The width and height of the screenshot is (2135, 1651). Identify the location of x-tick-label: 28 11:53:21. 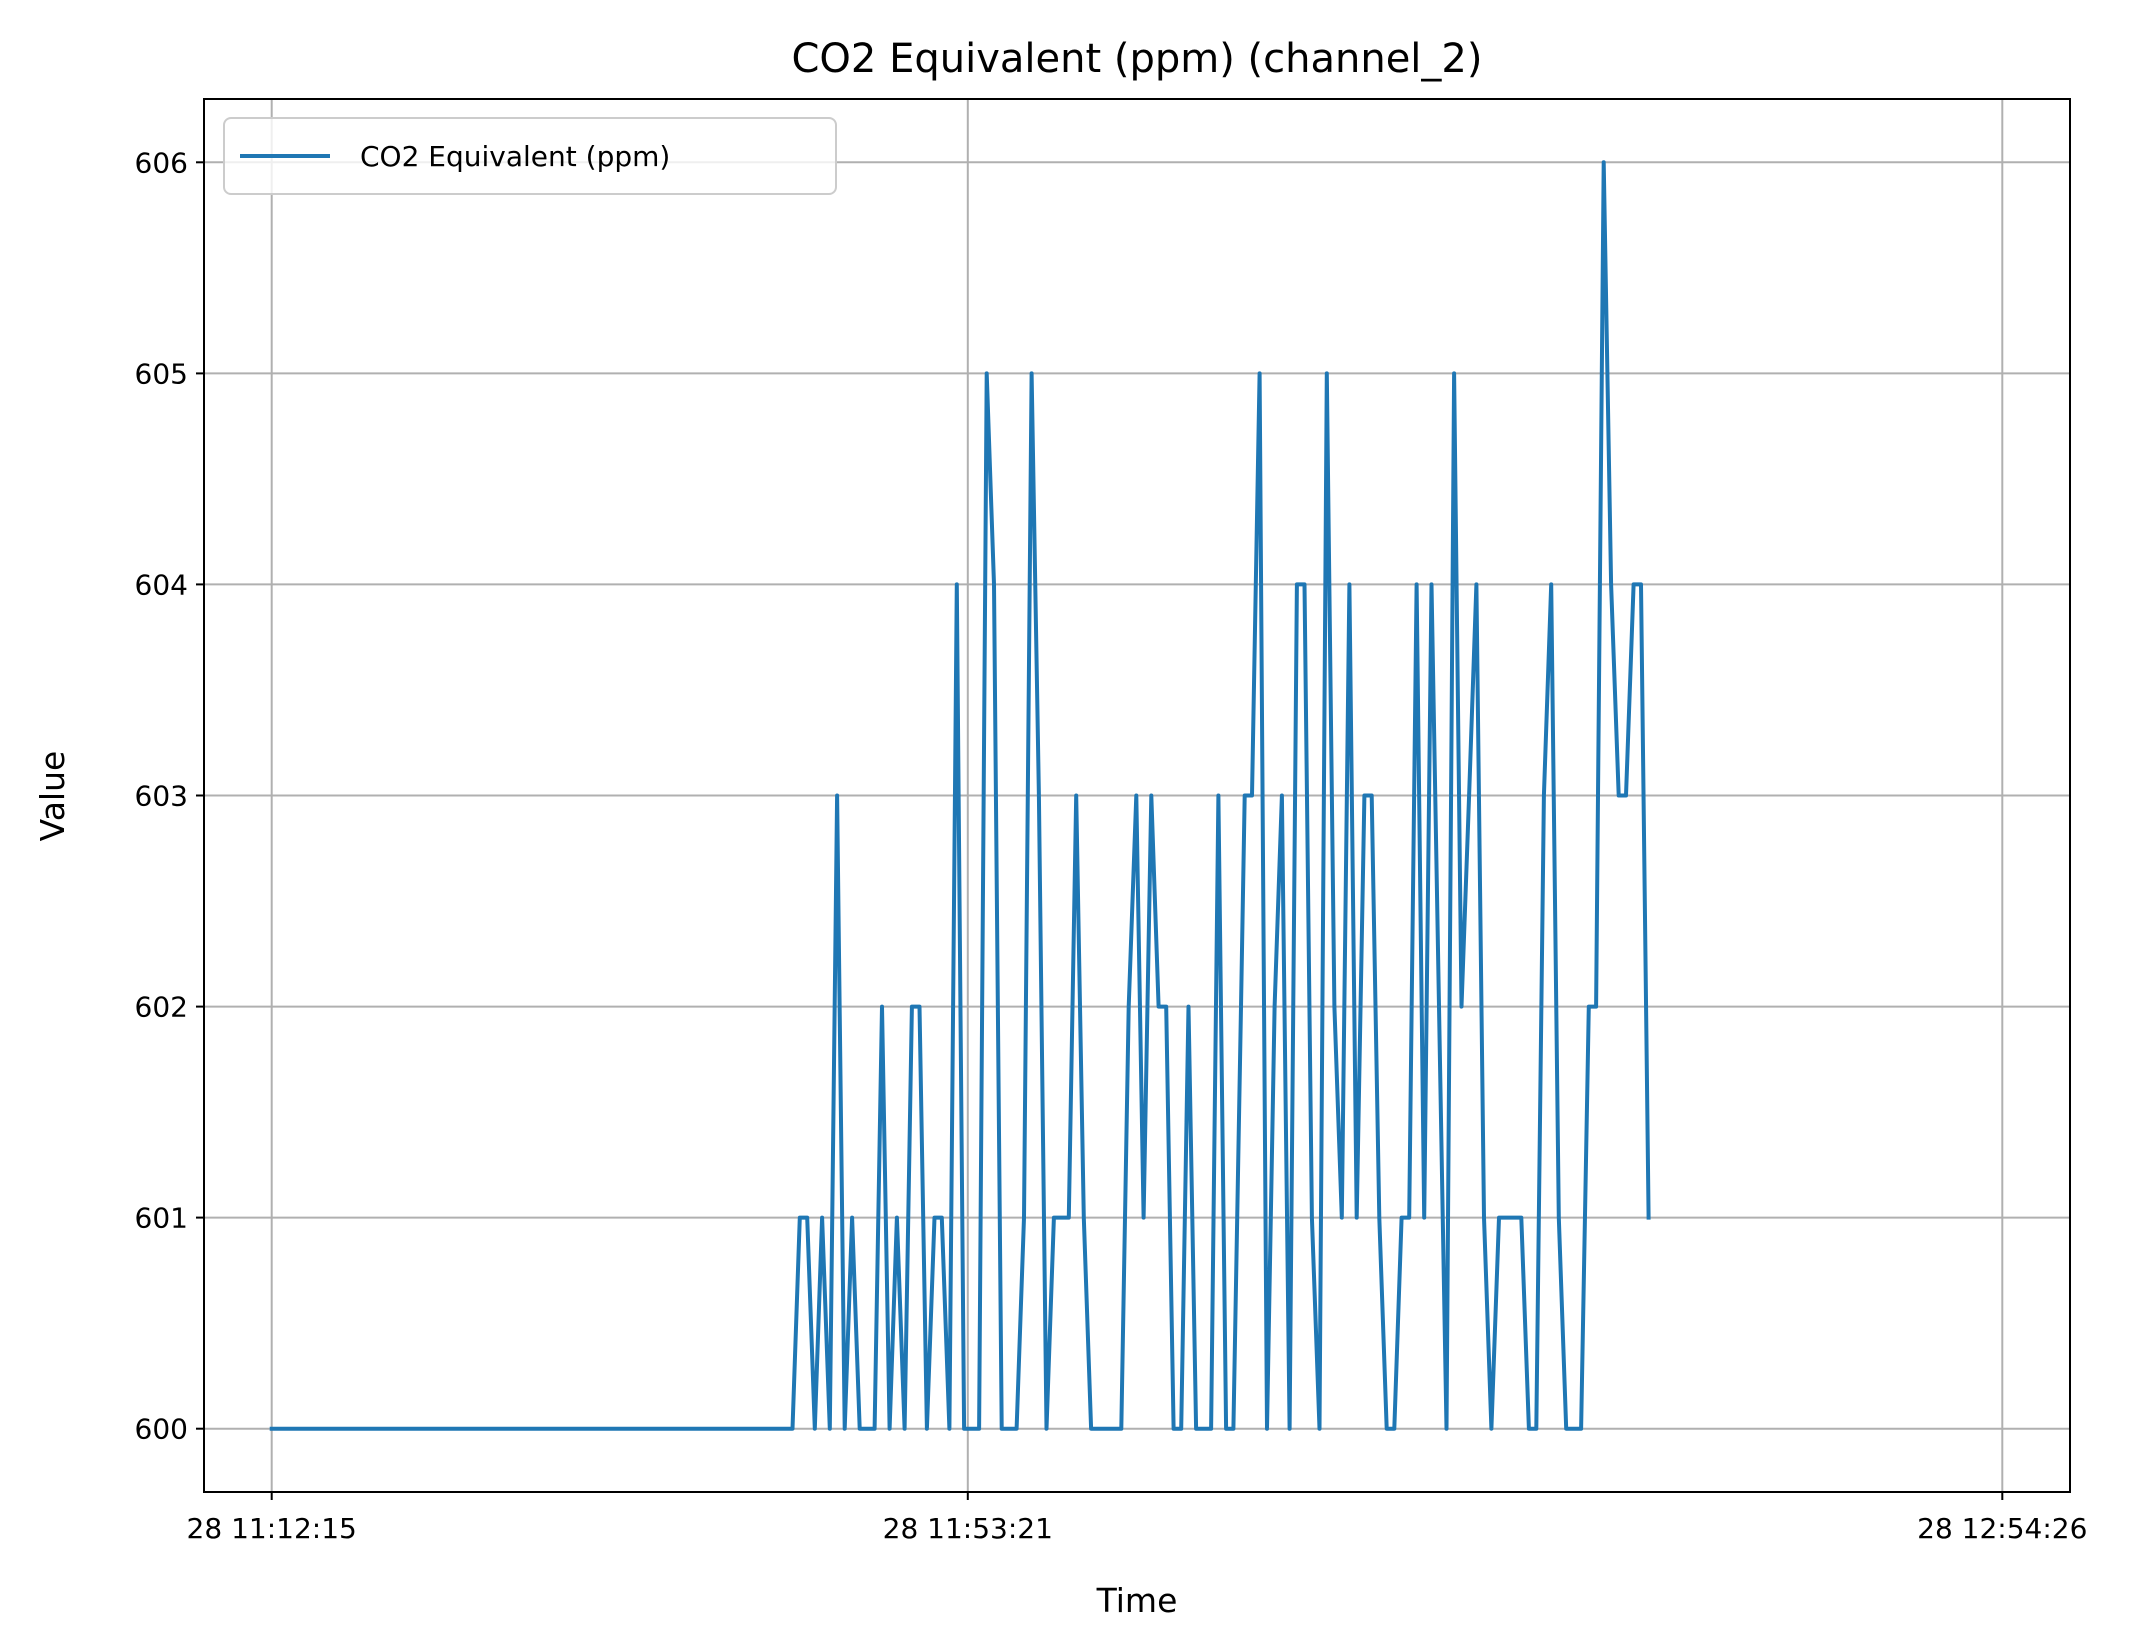
(968, 1528).